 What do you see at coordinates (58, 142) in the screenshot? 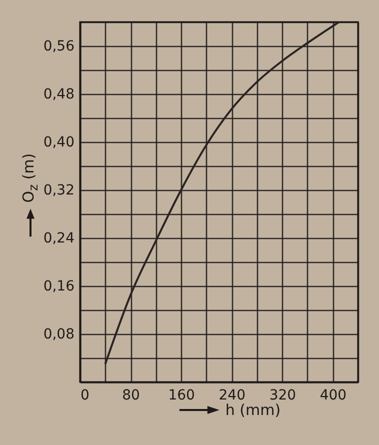
I see `y-tick-label: 0,40` at bounding box center [58, 142].